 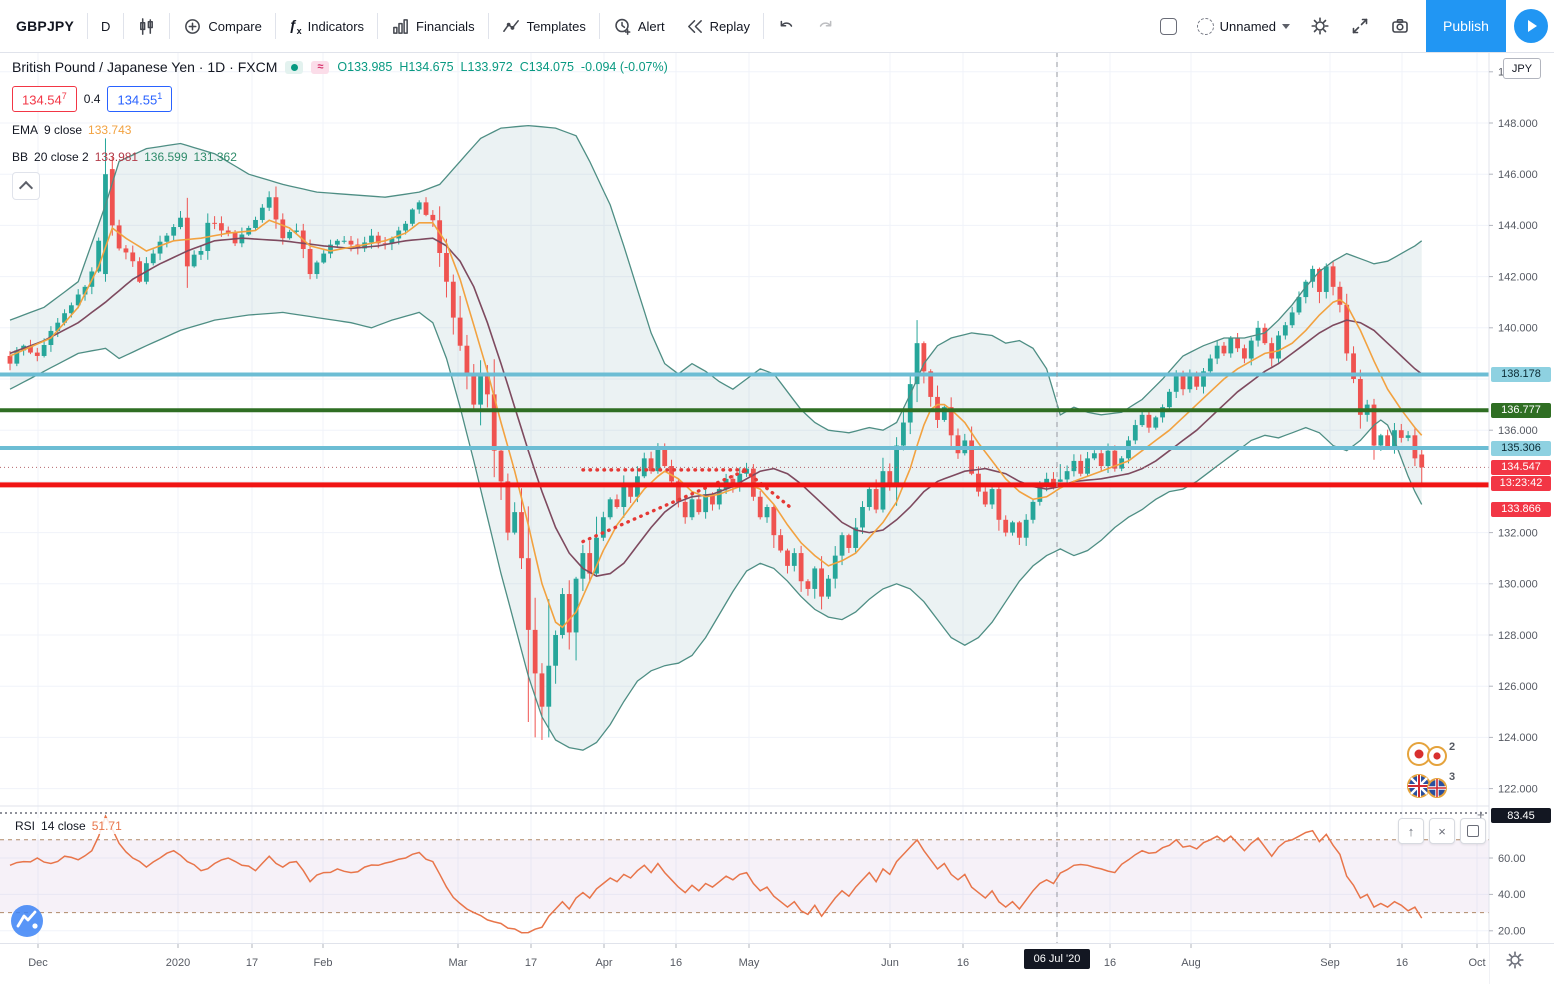 I want to click on price-axis-label: 133.866, so click(x=1521, y=509).